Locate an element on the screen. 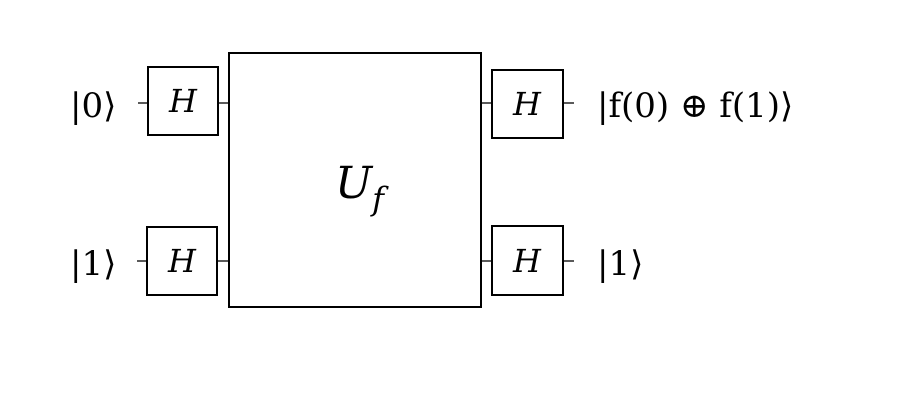 Image resolution: width=918 pixels, height=405 pixels. hadamard-gate-output-top: H is located at coordinates (527, 104).